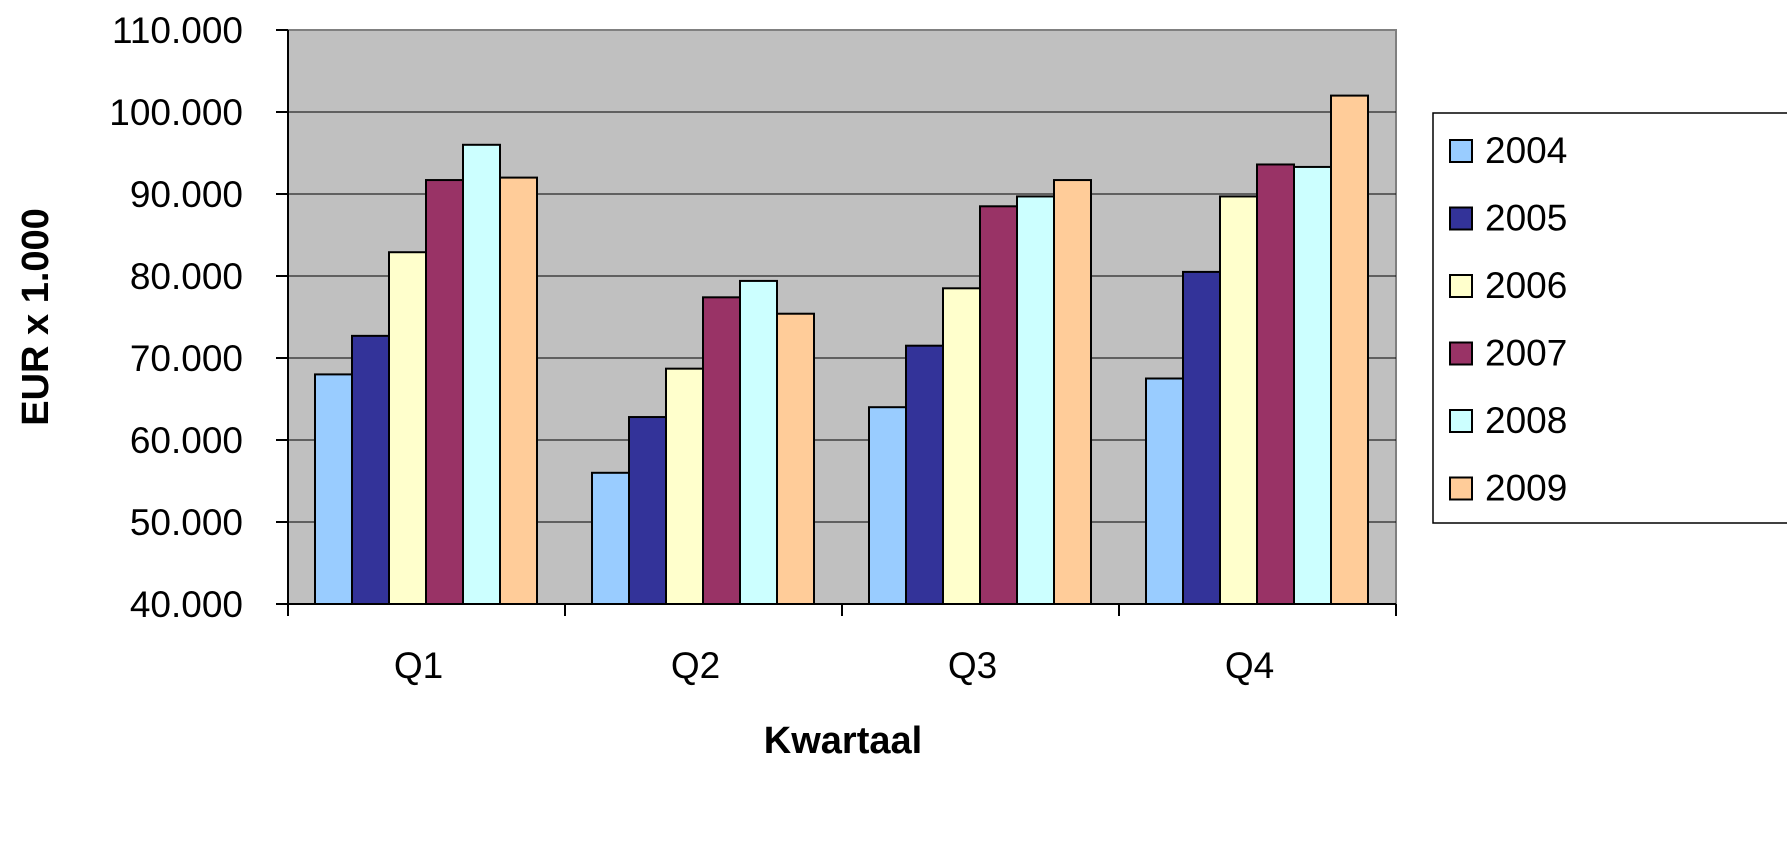 The image size is (1787, 864). What do you see at coordinates (1238, 400) in the screenshot?
I see `bar-q4-2006` at bounding box center [1238, 400].